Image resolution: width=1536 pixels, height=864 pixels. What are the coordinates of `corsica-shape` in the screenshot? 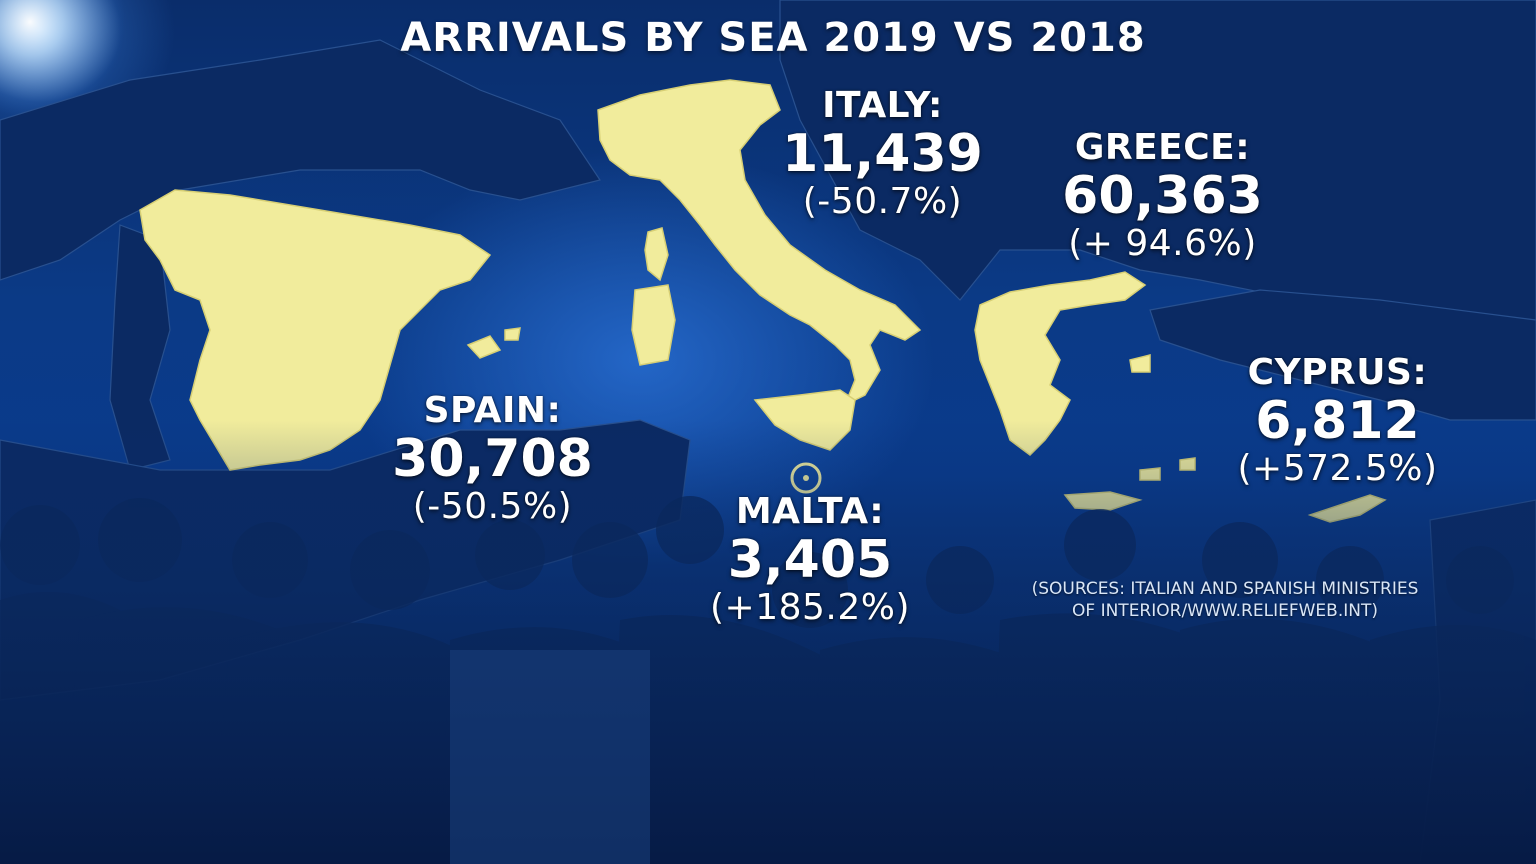 It's located at (656, 254).